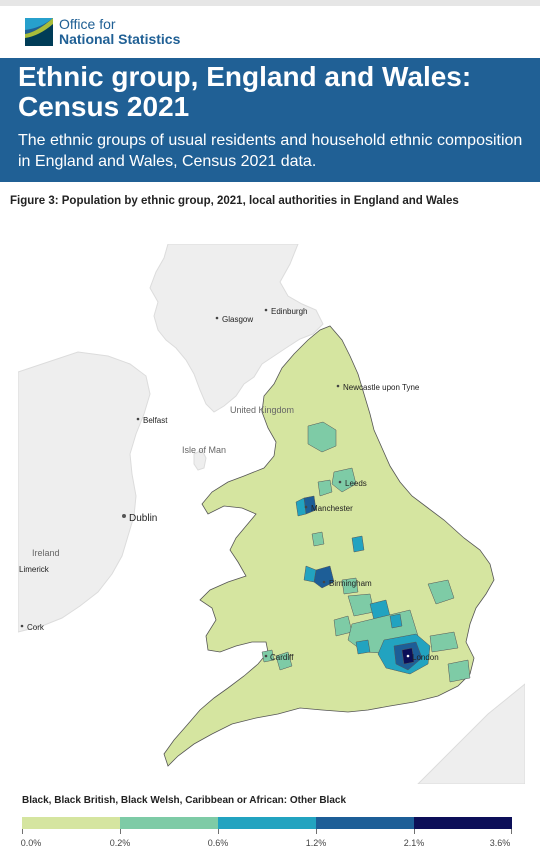  What do you see at coordinates (301, 507) in the screenshot?
I see `region-manchester-ring` at bounding box center [301, 507].